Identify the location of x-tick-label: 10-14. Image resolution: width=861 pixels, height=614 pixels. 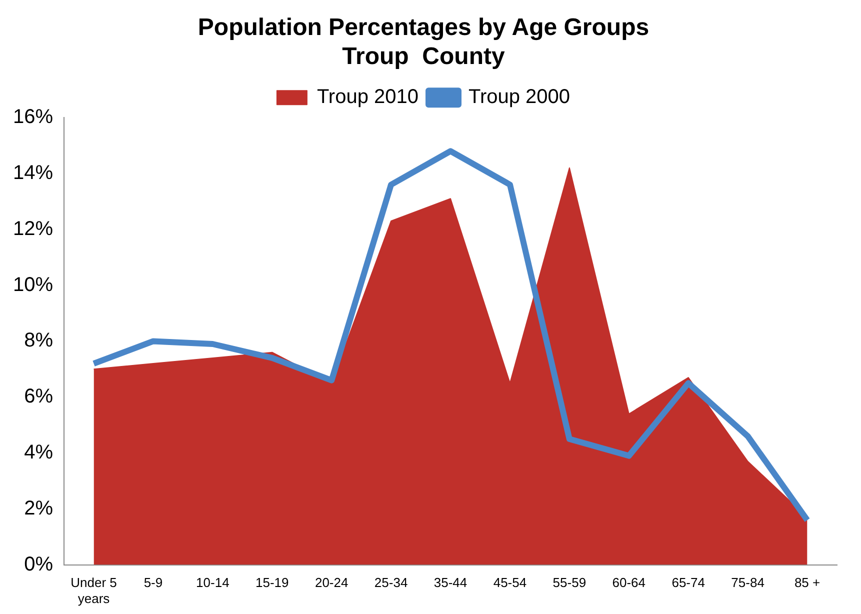
(213, 582).